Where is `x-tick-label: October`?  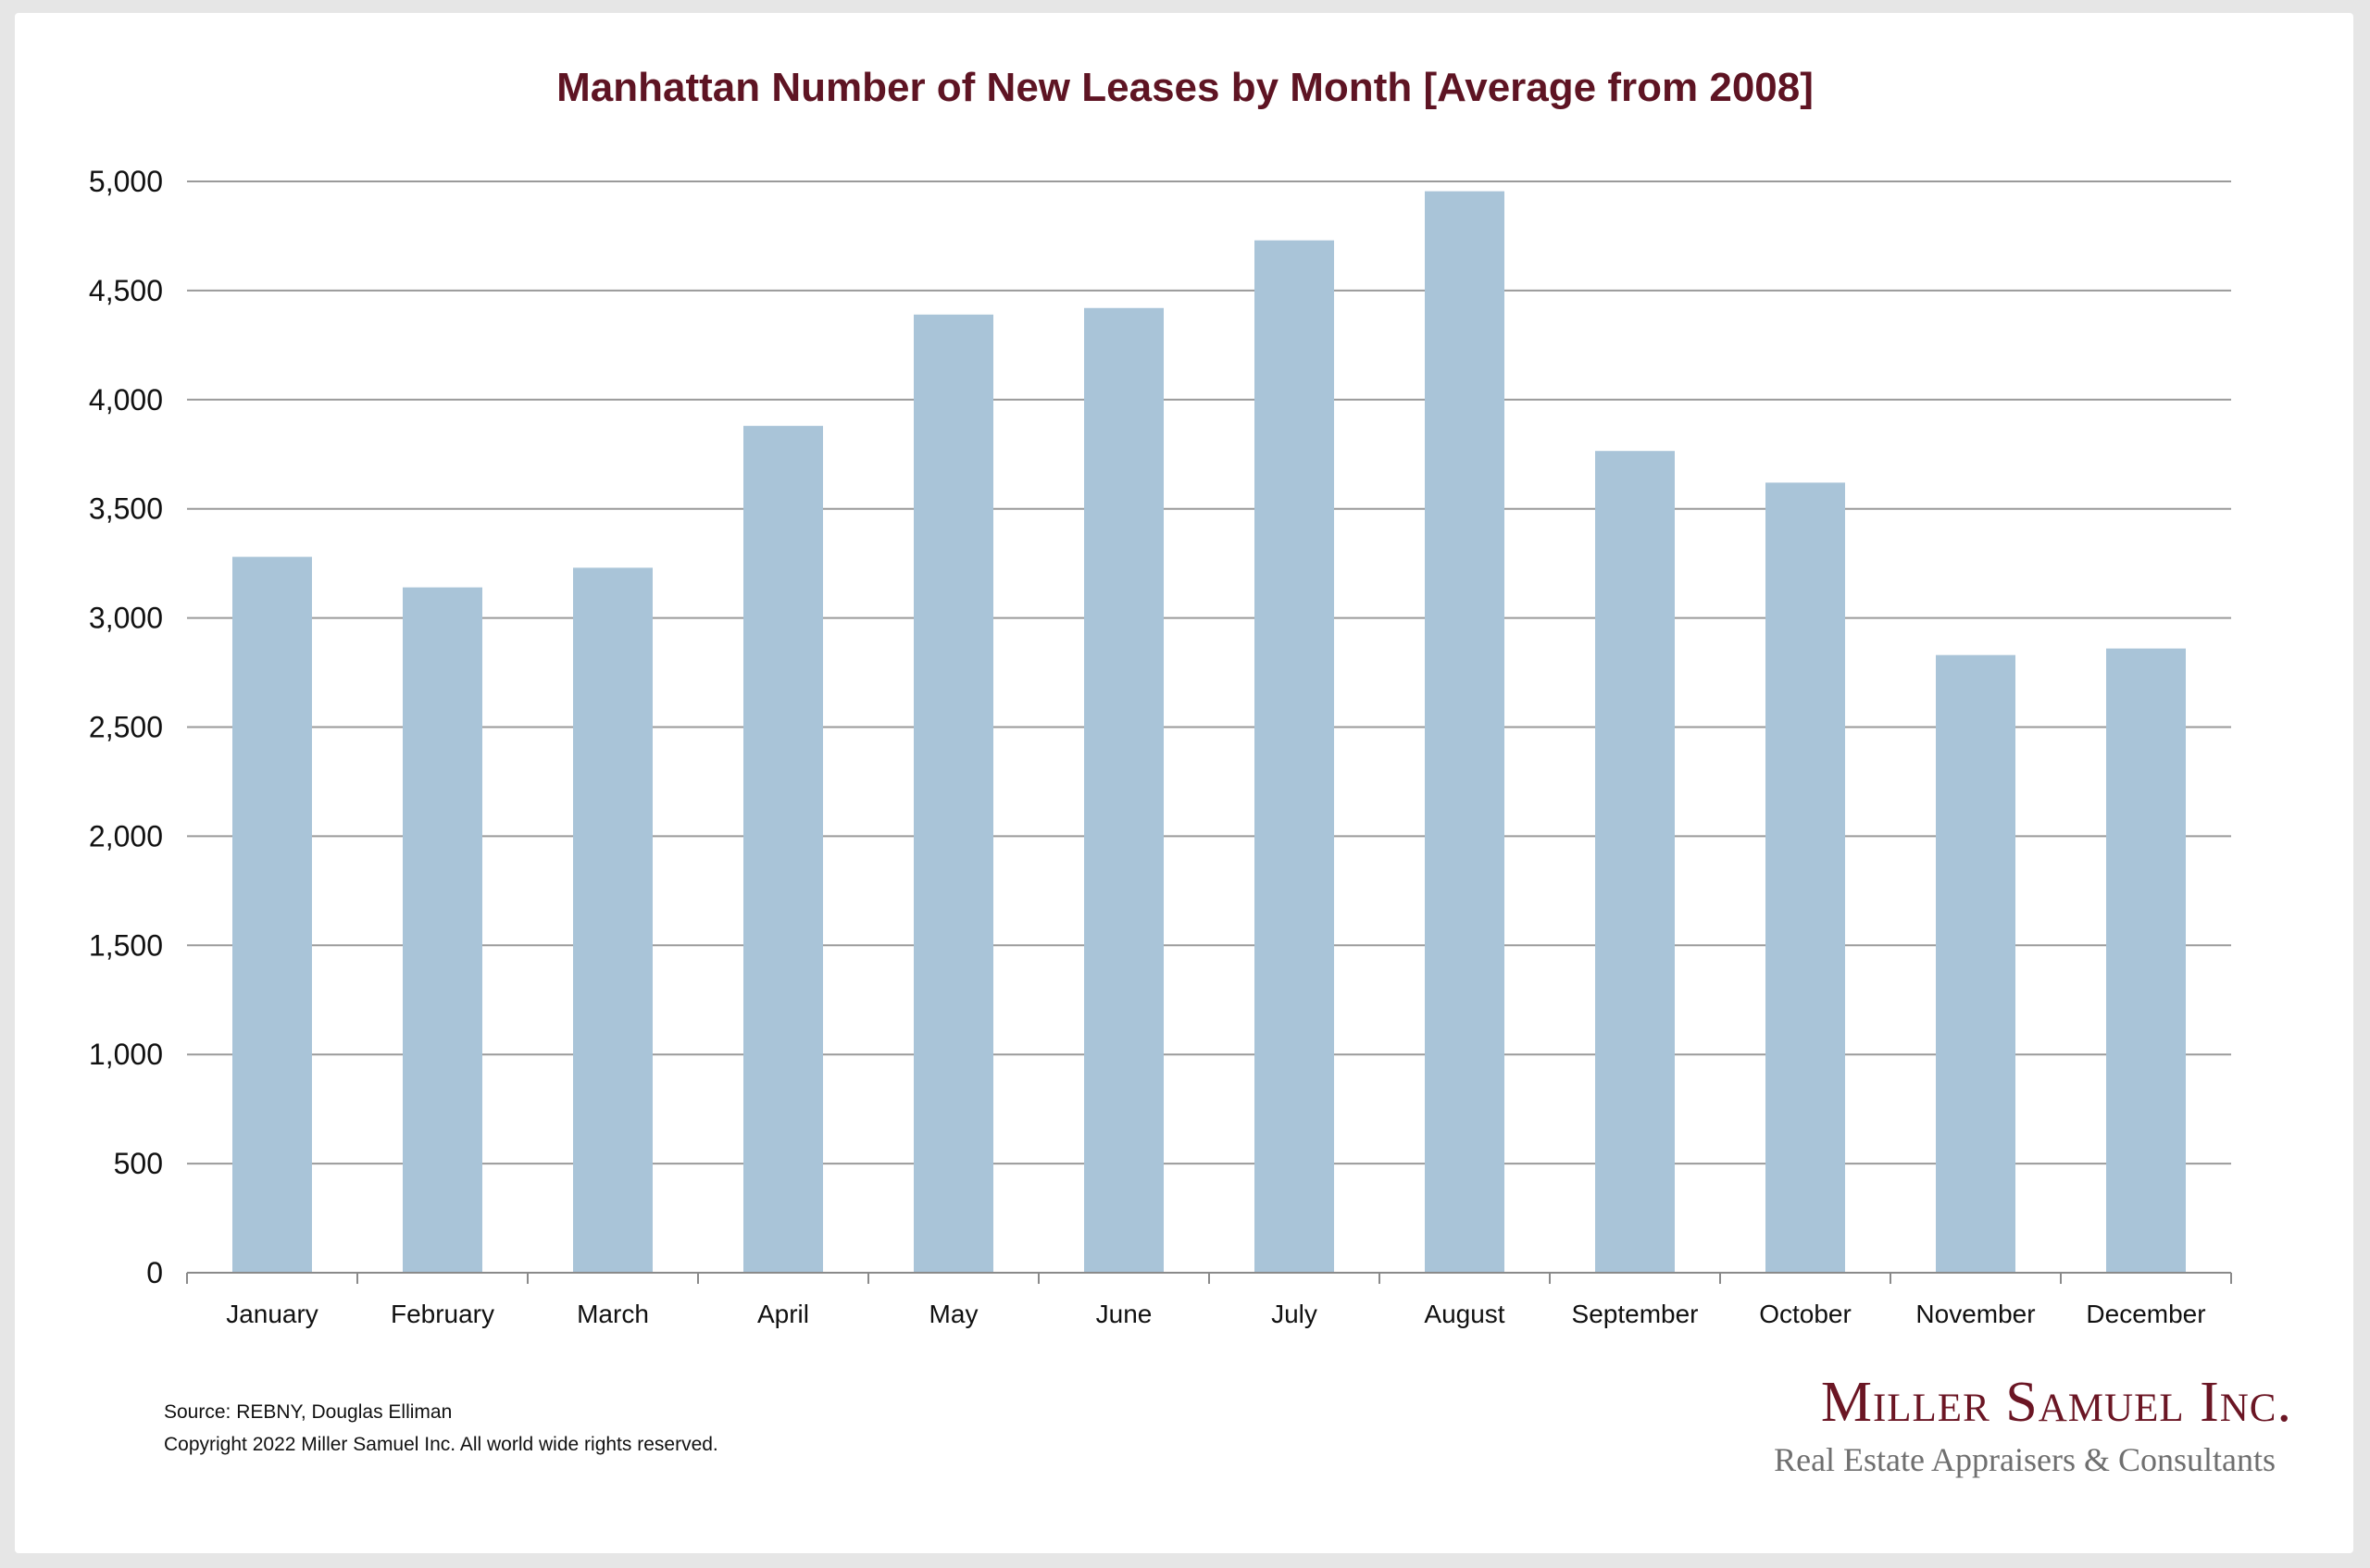
x-tick-label: October is located at coordinates (1805, 1314).